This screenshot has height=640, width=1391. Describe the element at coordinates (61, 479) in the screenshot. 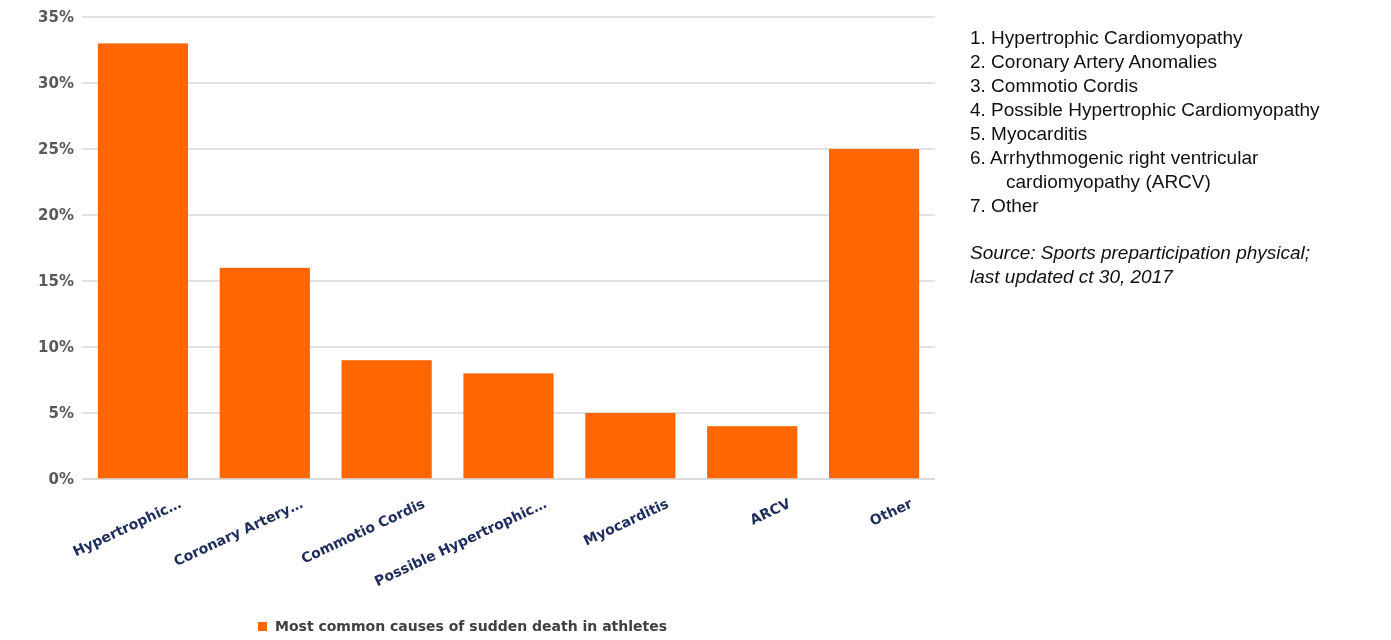

I see `y-tick-label: 0%` at that location.